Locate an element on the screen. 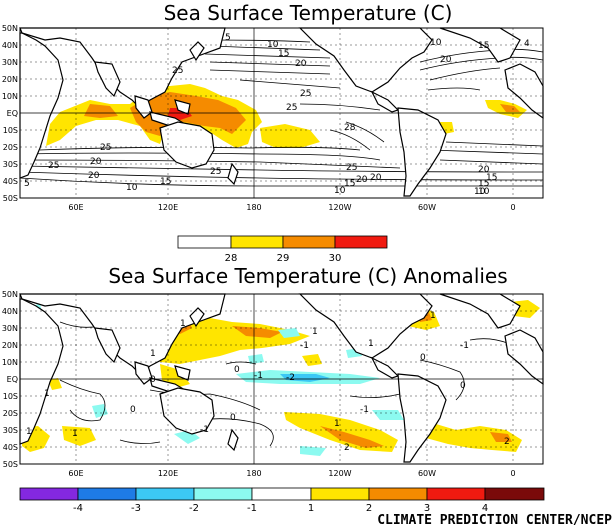 This screenshot has height=529, width=616. contour-label: 28 is located at coordinates (350, 128).